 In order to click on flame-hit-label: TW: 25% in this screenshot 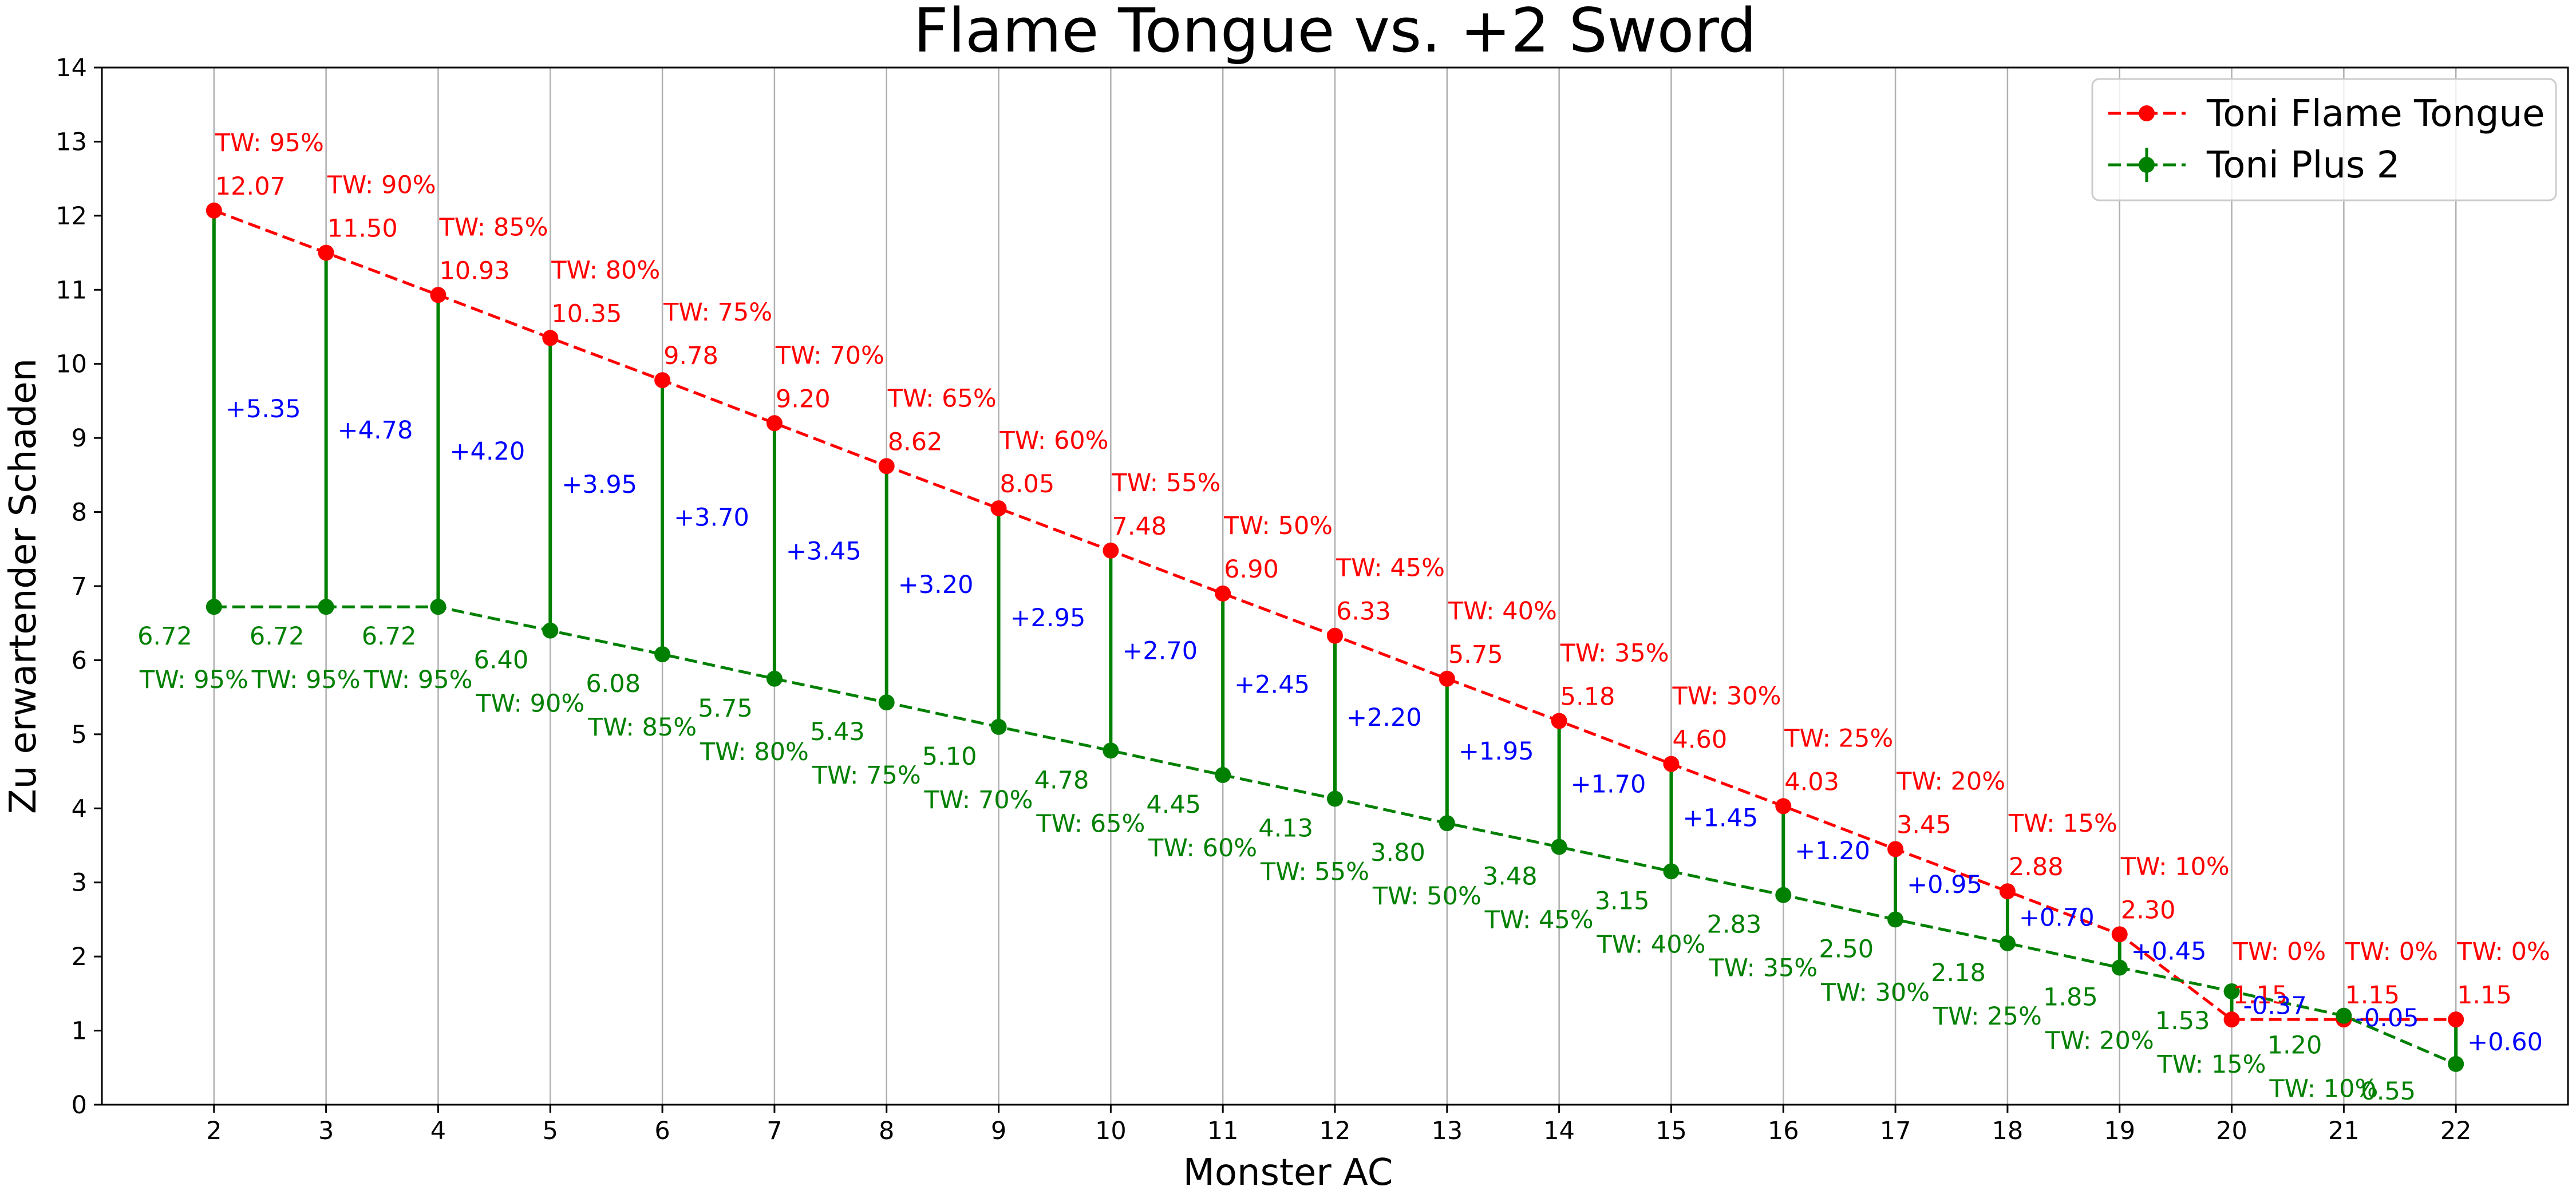, I will do `click(1838, 738)`.